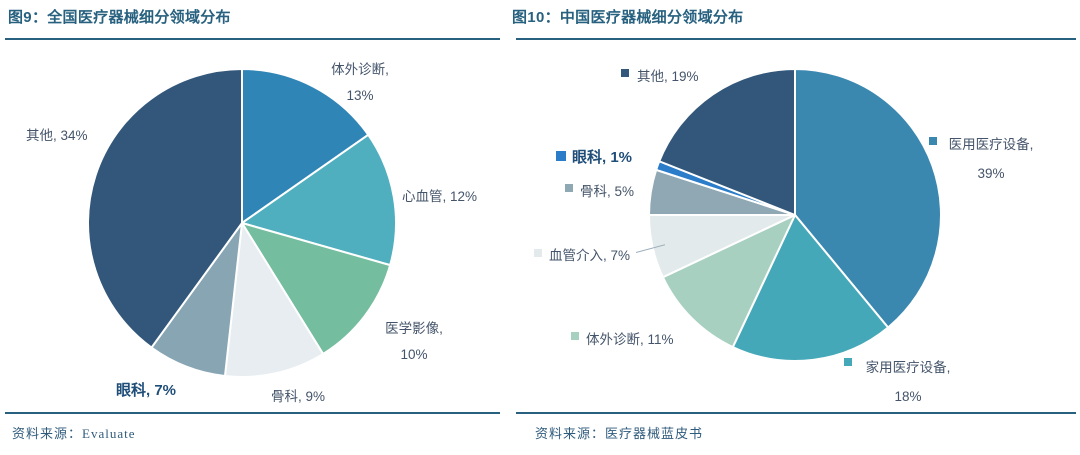 Image resolution: width=1080 pixels, height=455 pixels. Describe the element at coordinates (414, 354) in the screenshot. I see `pie-label-medical-imaging-line2: 10%` at that location.